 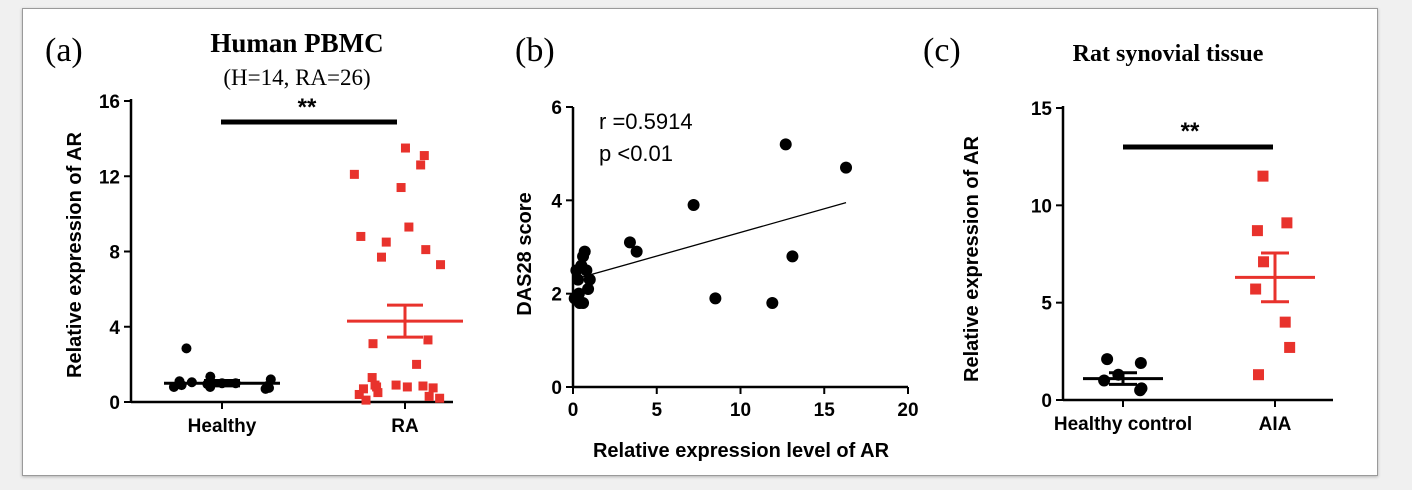 I want to click on panel-b-y-tick-label: 2, so click(x=556, y=295).